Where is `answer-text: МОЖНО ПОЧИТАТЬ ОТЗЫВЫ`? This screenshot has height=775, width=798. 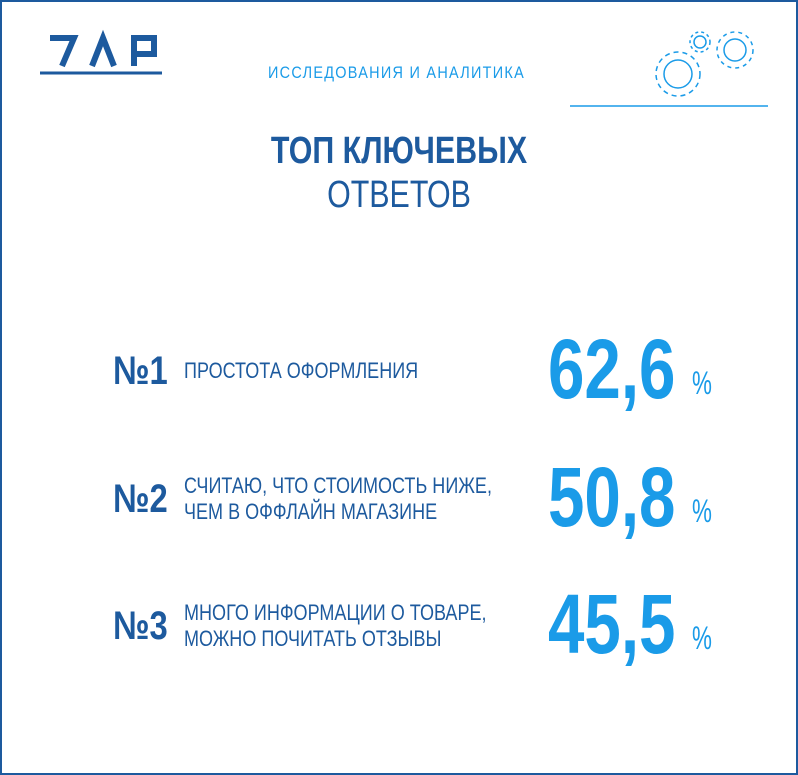
answer-text: МОЖНО ПОЧИТАТЬ ОТЗЫВЫ is located at coordinates (313, 639).